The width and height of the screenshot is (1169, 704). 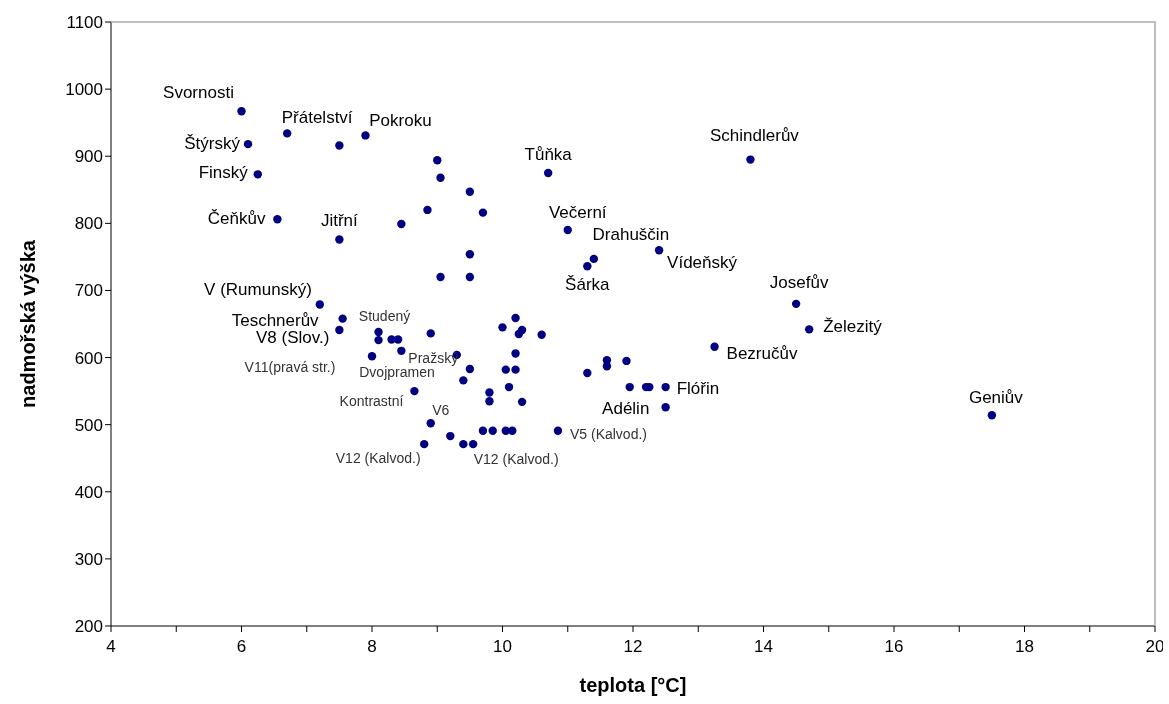 What do you see at coordinates (28, 323) in the screenshot?
I see `y-axis-title: nadmořská výška` at bounding box center [28, 323].